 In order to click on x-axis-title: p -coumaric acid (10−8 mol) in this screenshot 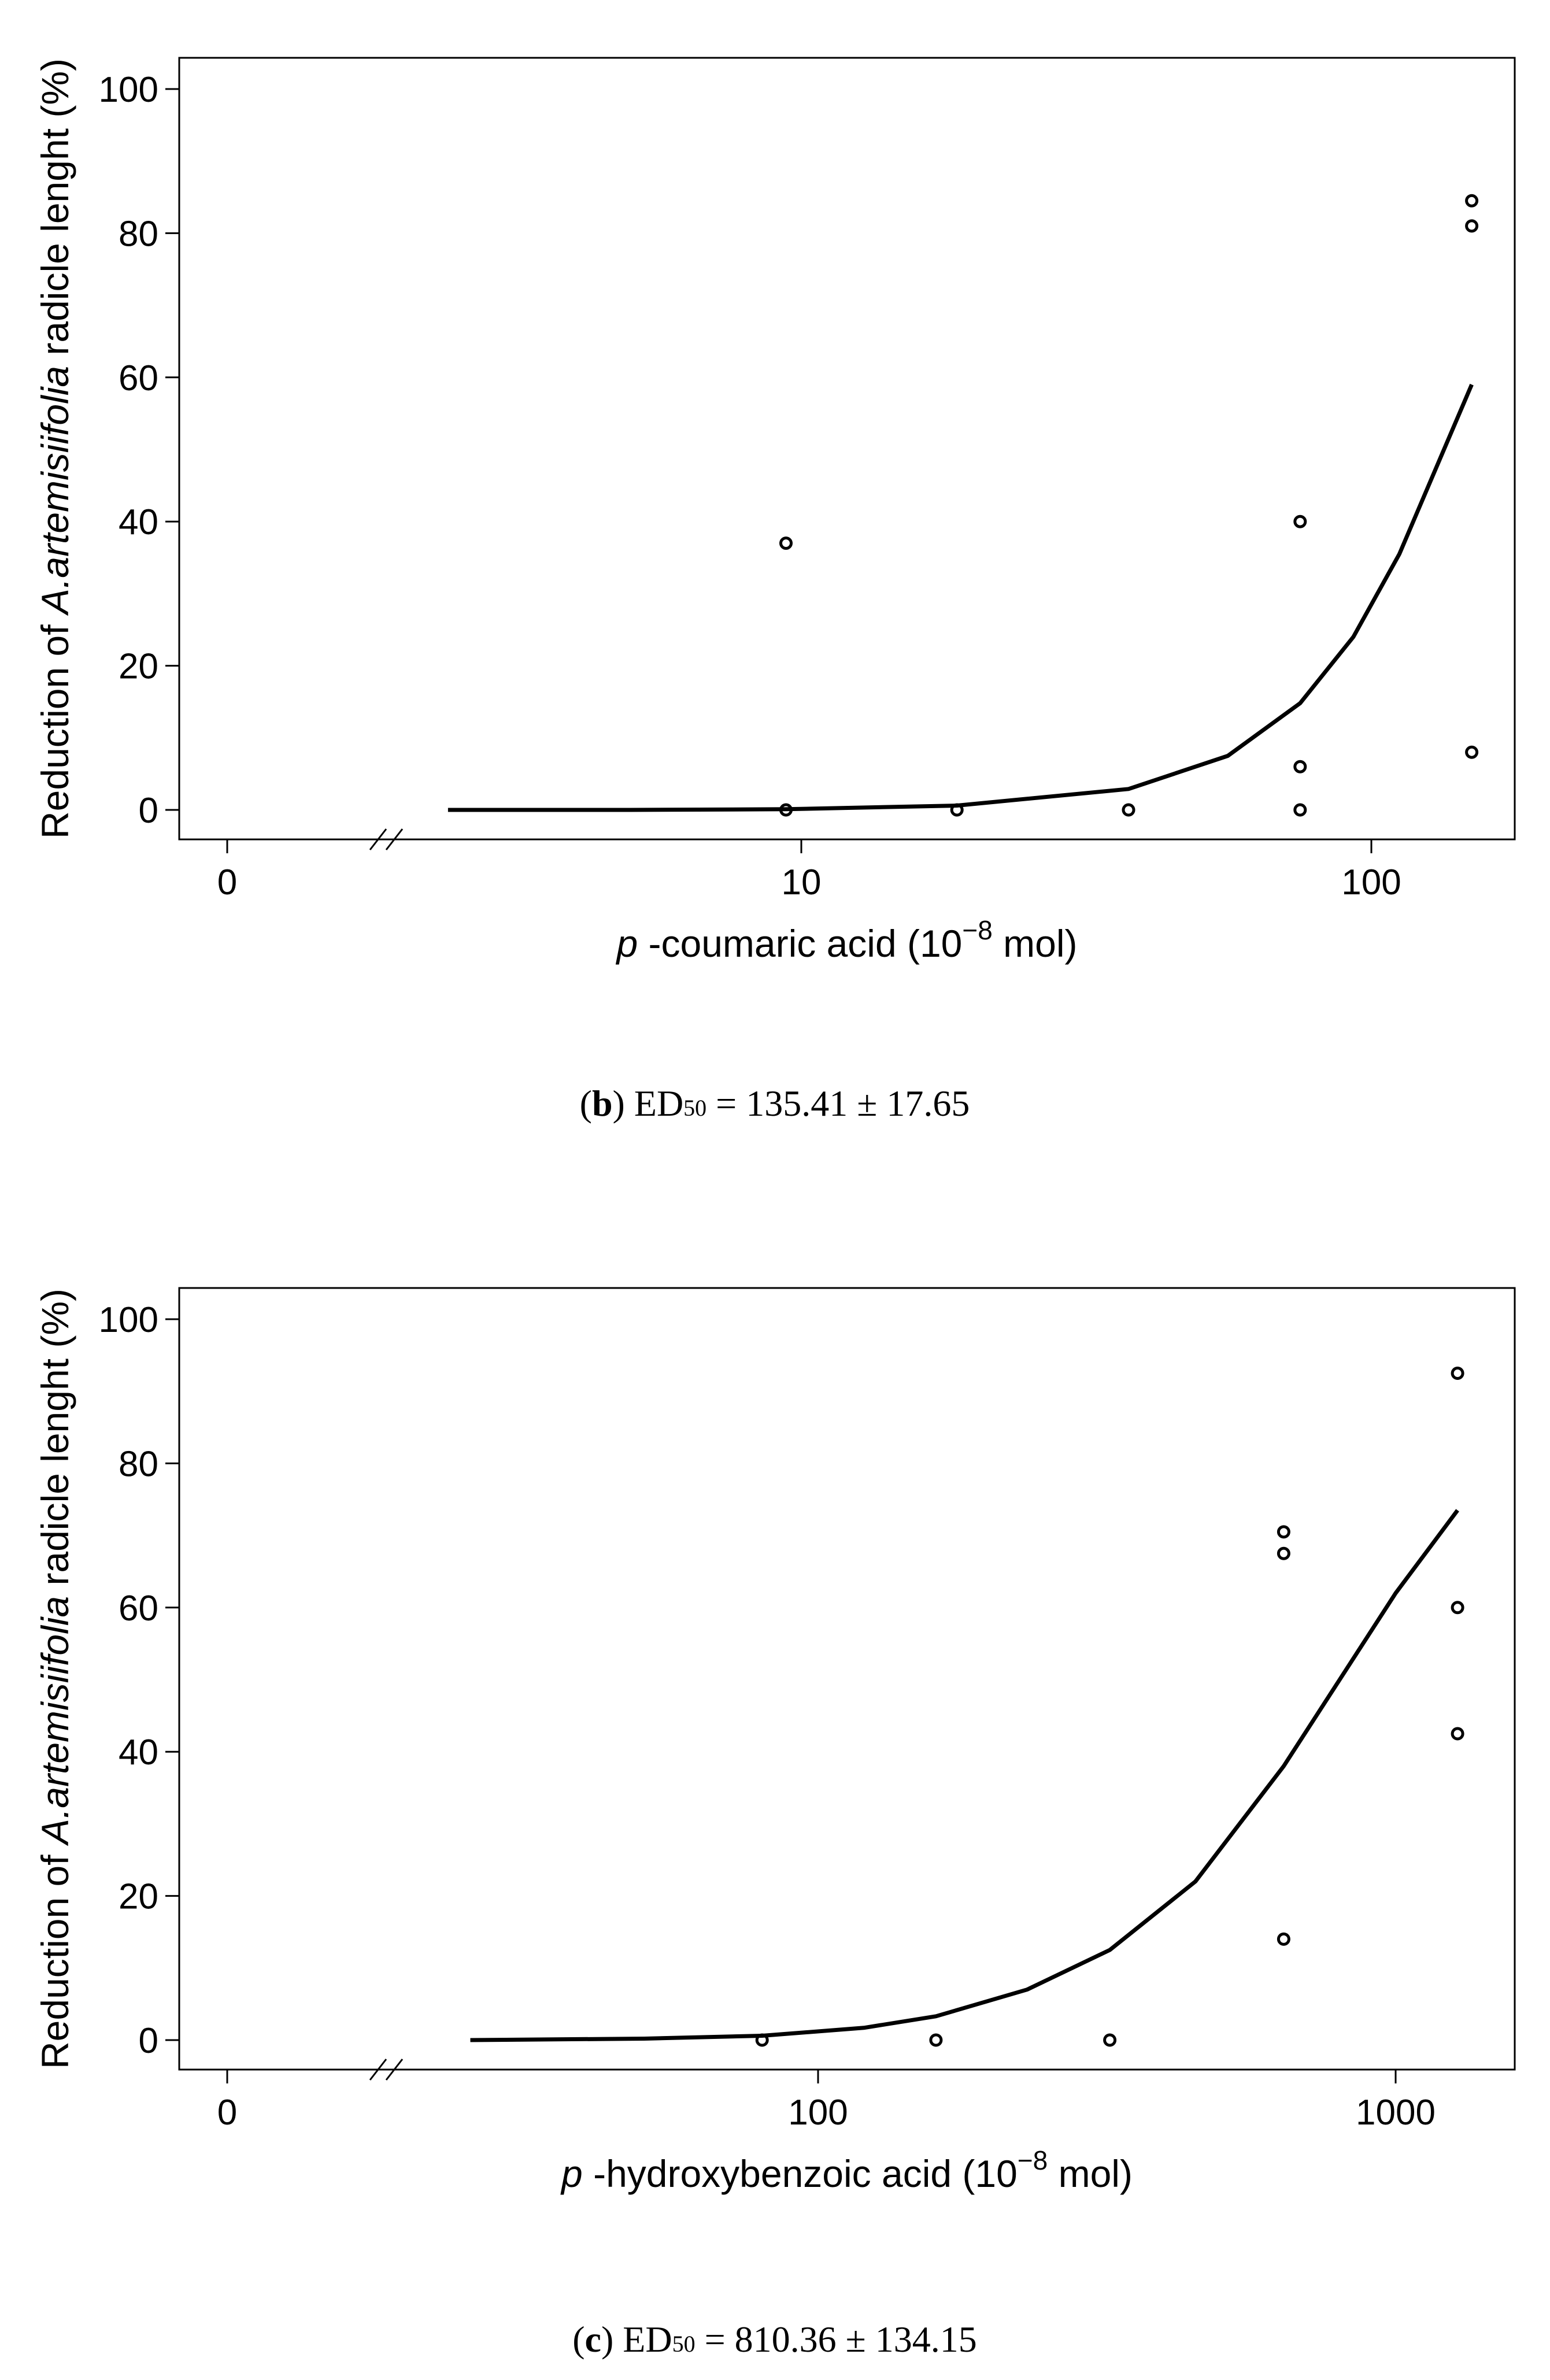, I will do `click(846, 940)`.